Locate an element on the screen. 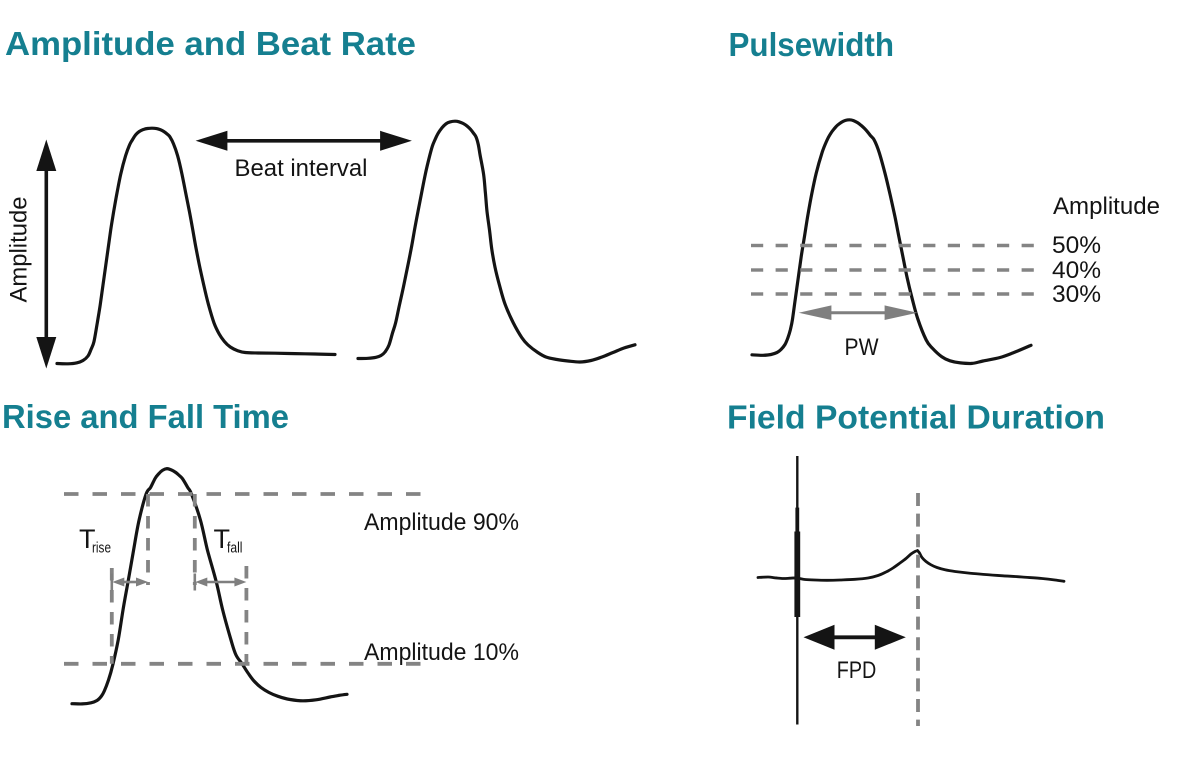 The height and width of the screenshot is (759, 1200). svg-text: rise is located at coordinates (101, 548).